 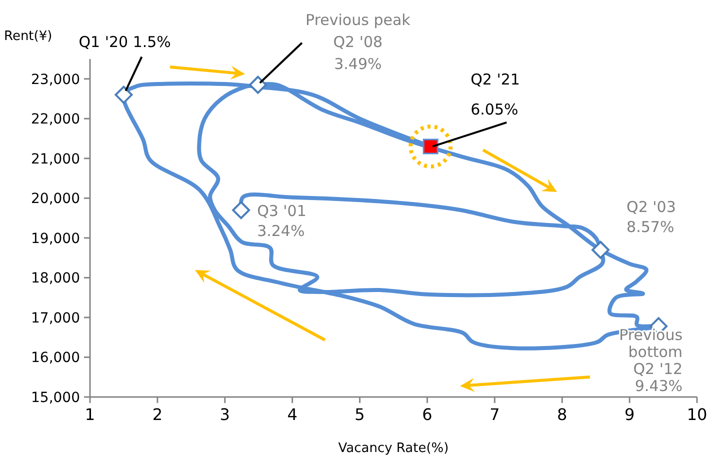 What do you see at coordinates (697, 414) in the screenshot?
I see `x-tick-label: 10` at bounding box center [697, 414].